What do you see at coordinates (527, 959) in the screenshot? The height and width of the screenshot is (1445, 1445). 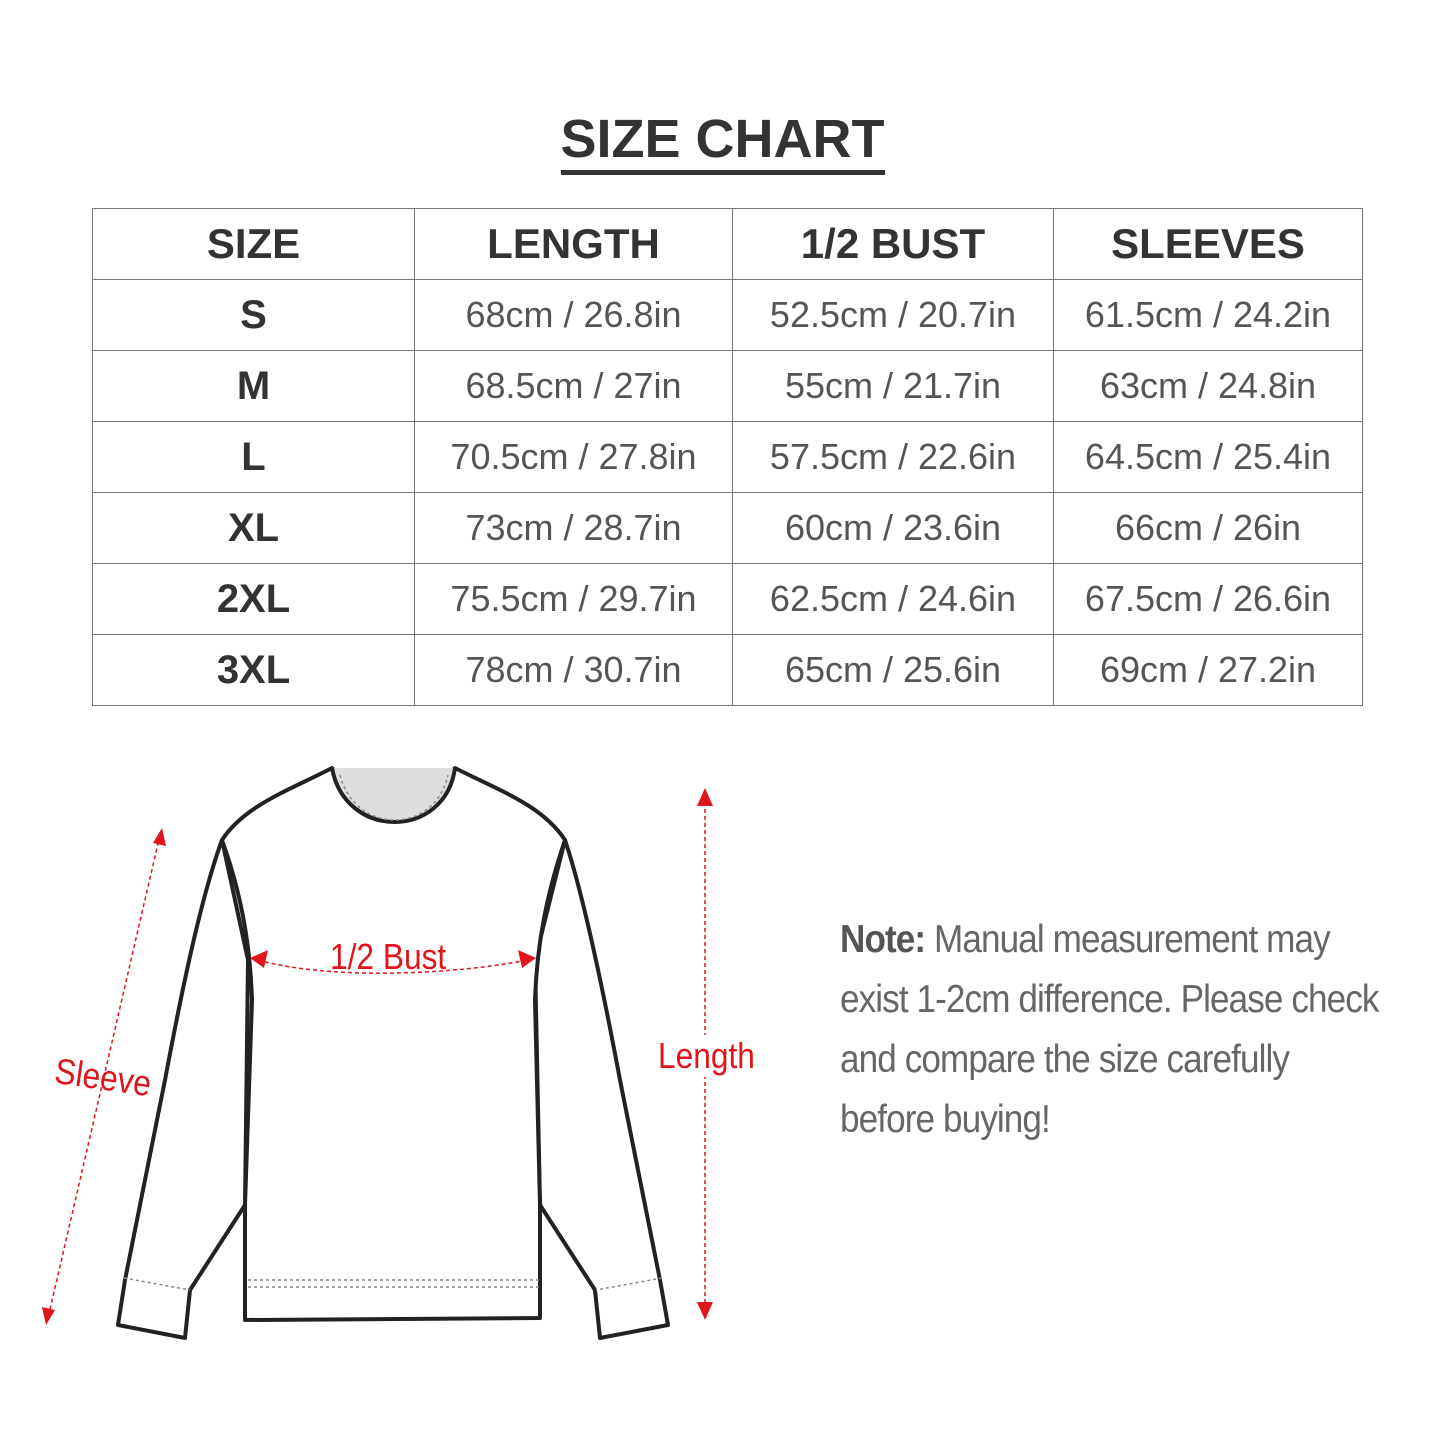 I see `bust-arrow-right-icon` at bounding box center [527, 959].